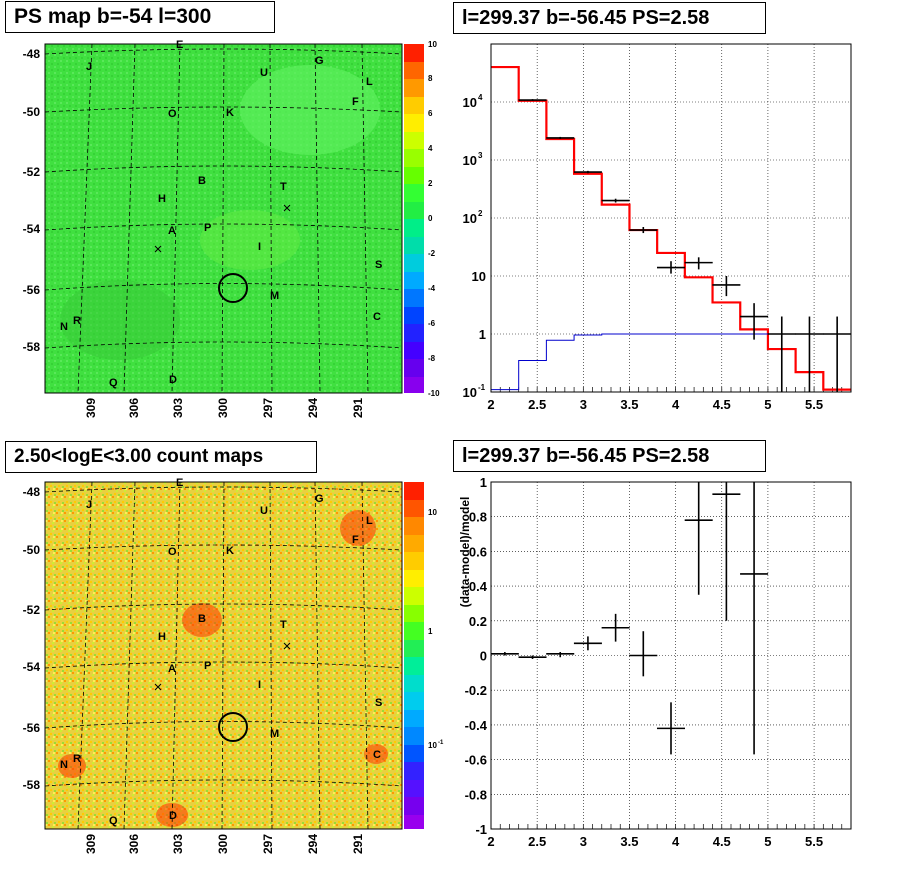  What do you see at coordinates (478, 517) in the screenshot?
I see `residual-y-tick-label: 0.8` at bounding box center [478, 517].